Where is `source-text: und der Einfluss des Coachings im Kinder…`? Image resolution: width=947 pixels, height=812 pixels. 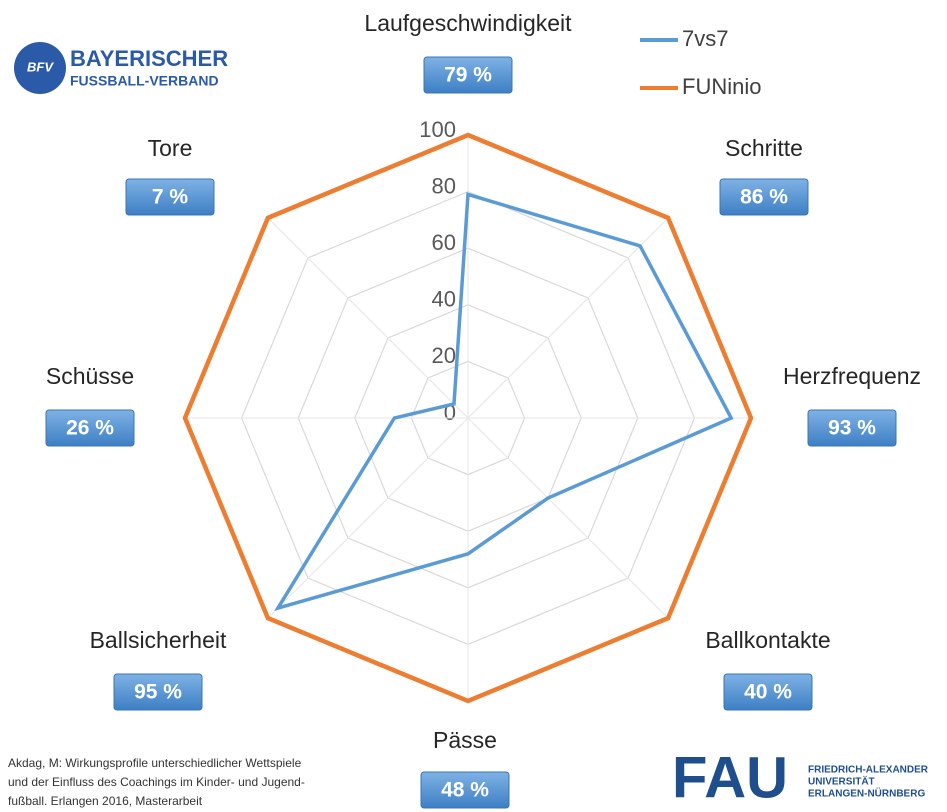 source-text: und der Einfluss des Coachings im Kinder… is located at coordinates (156, 782).